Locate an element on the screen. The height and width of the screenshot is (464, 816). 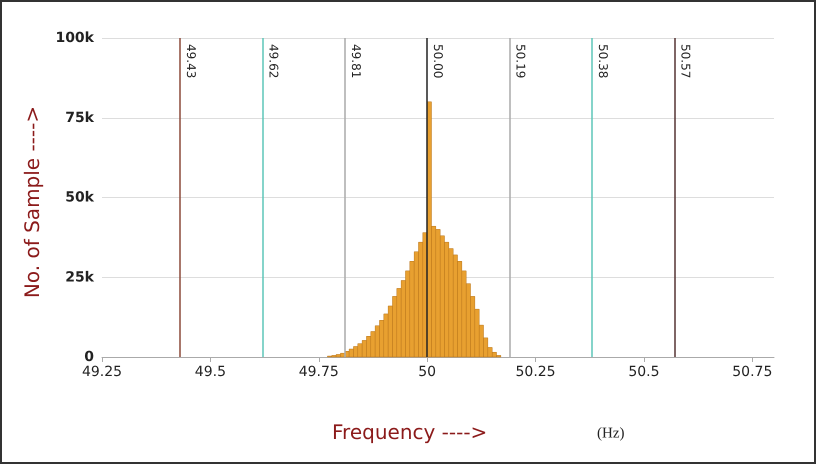
ref-line-label: 49.81 is located at coordinates (355, 61).